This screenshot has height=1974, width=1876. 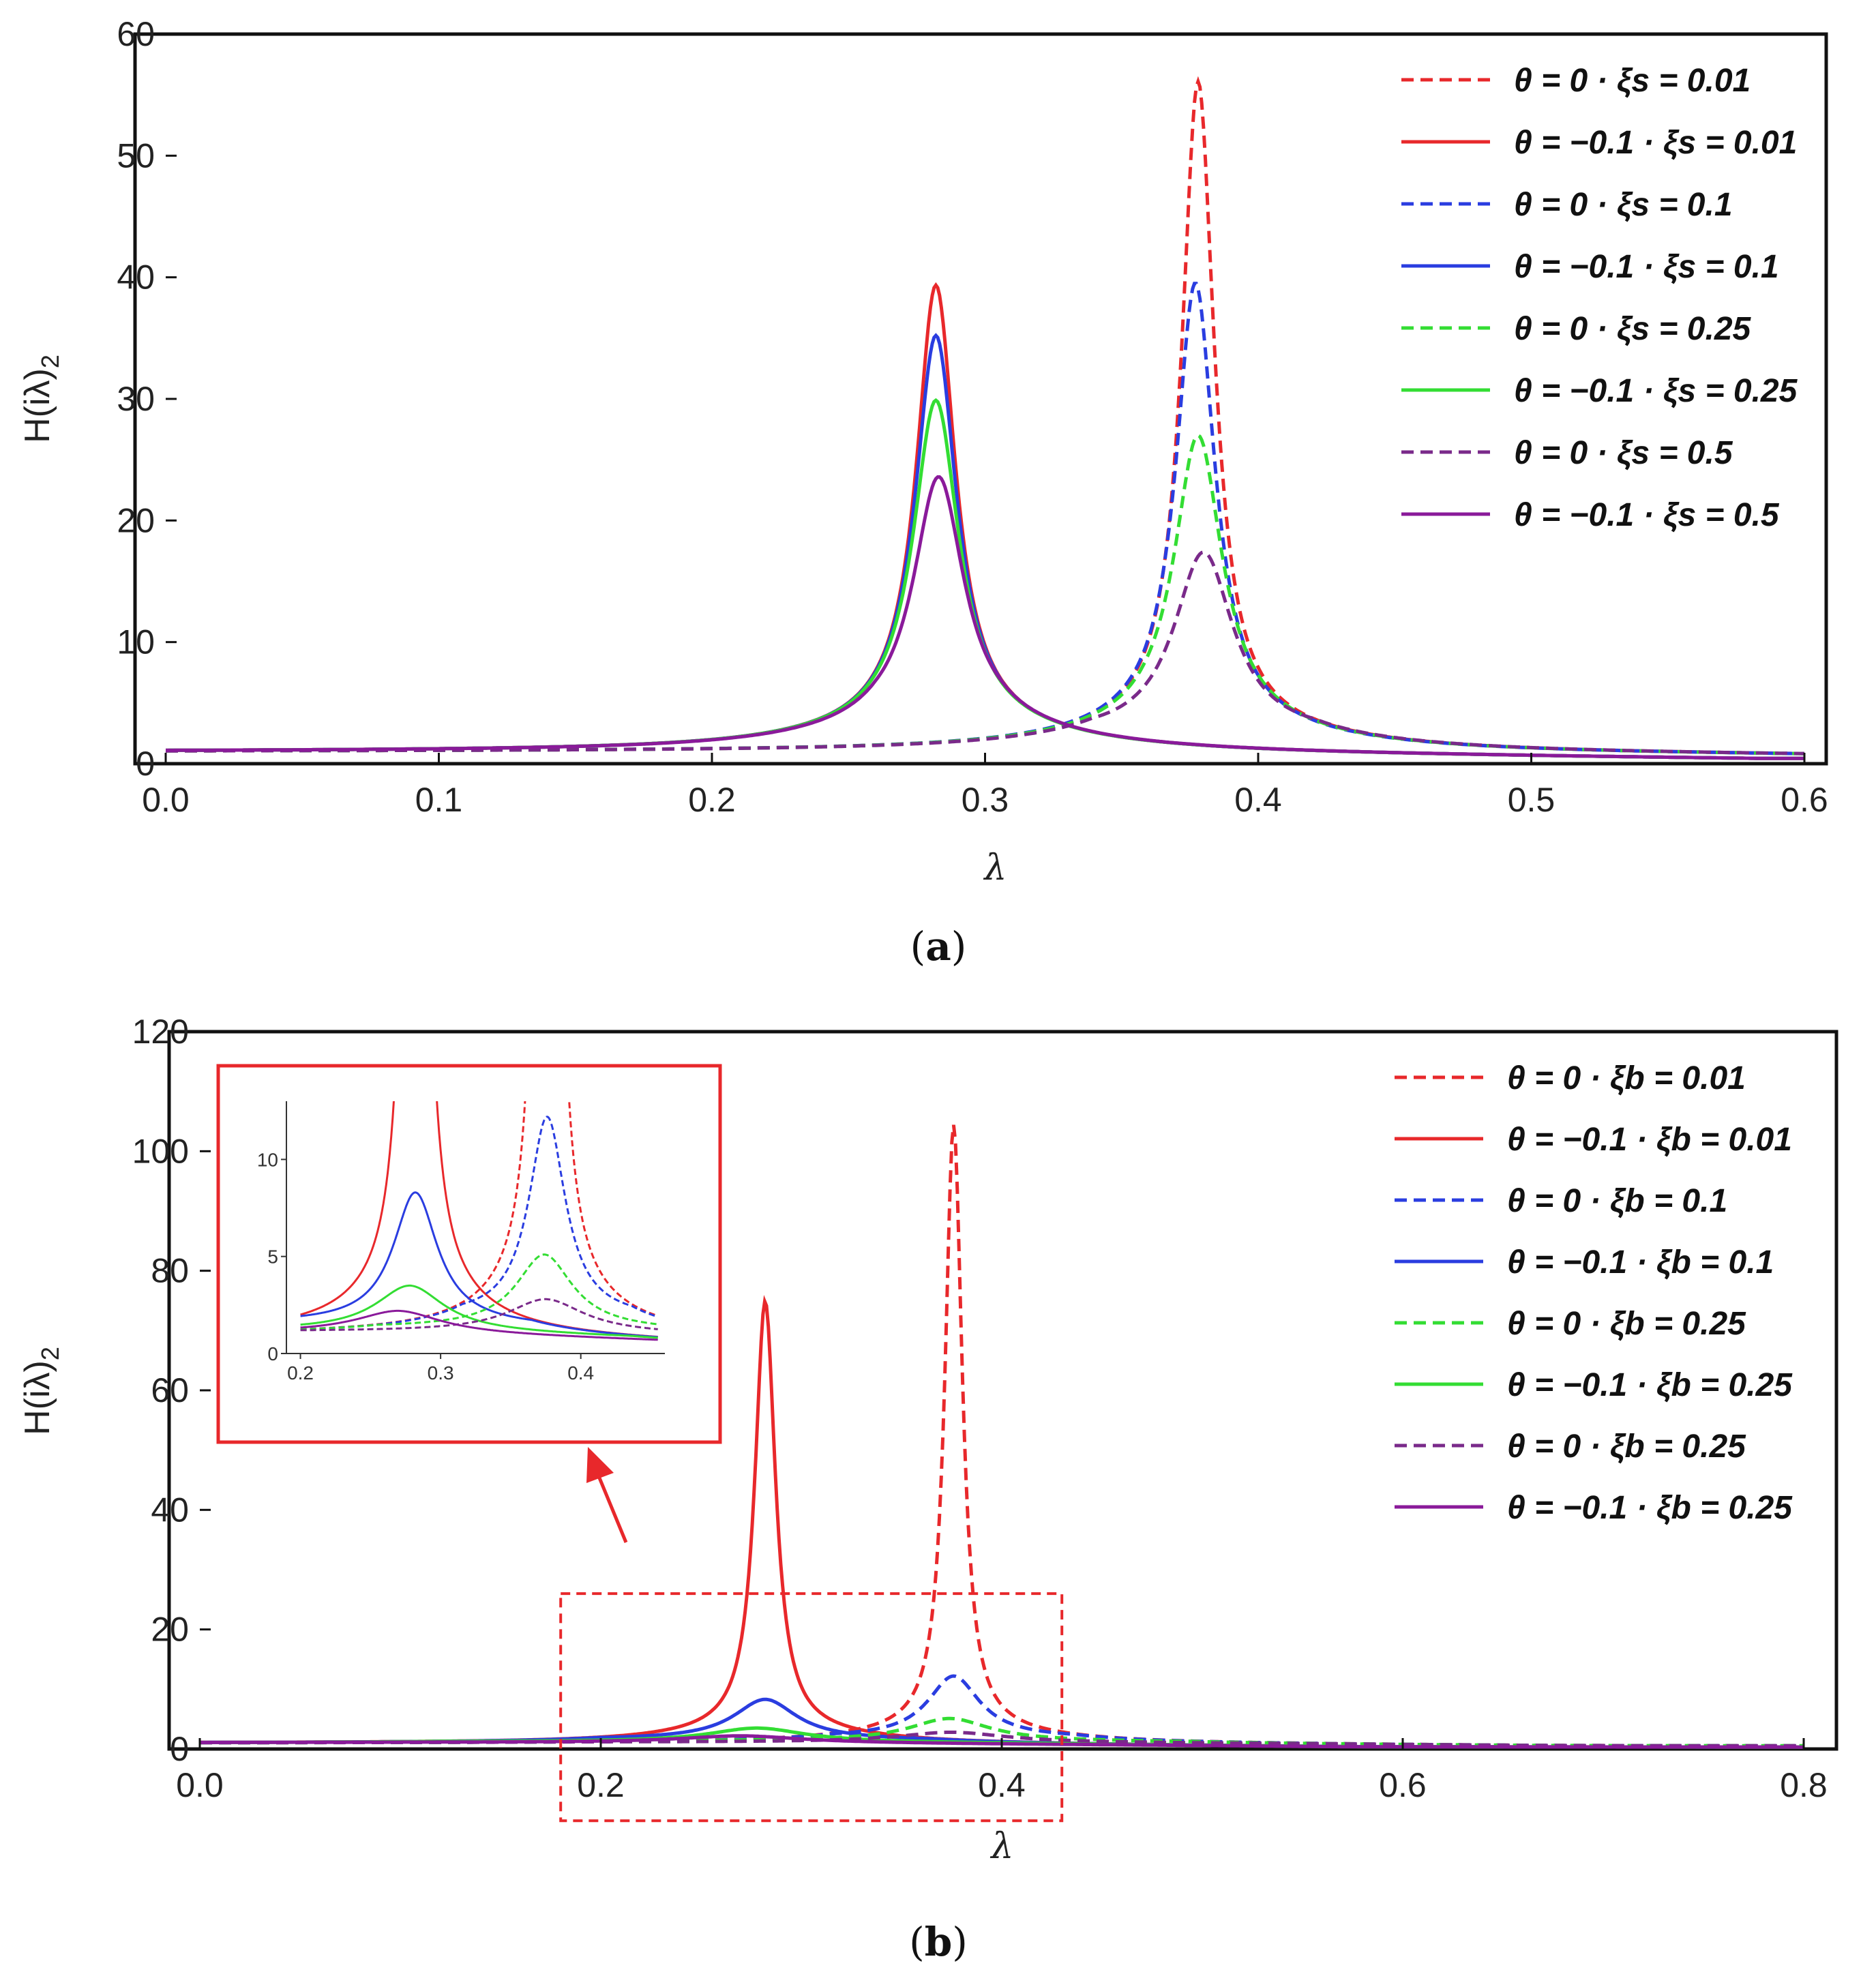 I want to click on inset-y-tick-label: 5, so click(x=272, y=1257).